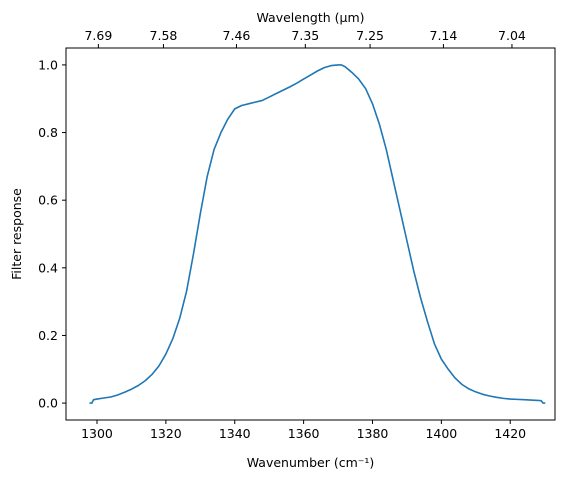  Describe the element at coordinates (48, 64) in the screenshot. I see `y-tick-label: 1.0` at that location.